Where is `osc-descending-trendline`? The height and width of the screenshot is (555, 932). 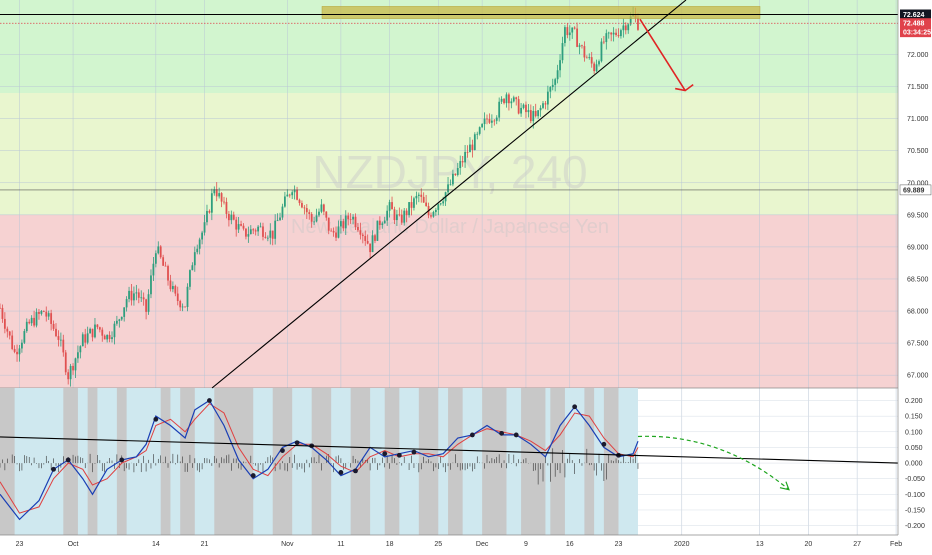 osc-descending-trendline is located at coordinates (449, 450).